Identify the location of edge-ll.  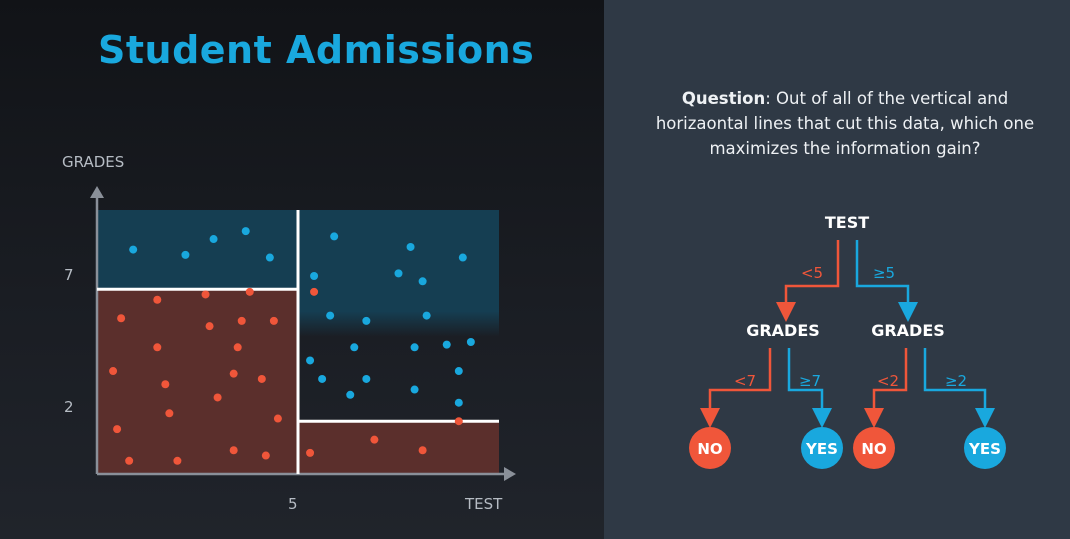
(736, 388).